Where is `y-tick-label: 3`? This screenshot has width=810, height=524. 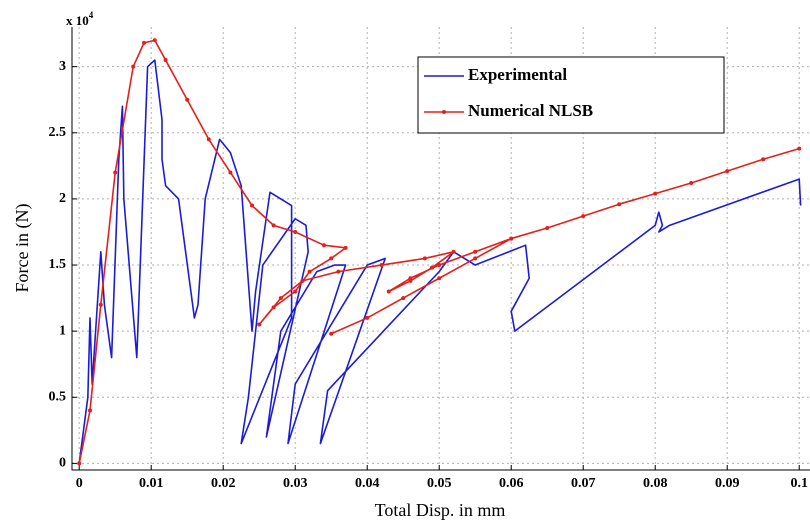 y-tick-label: 3 is located at coordinates (62, 66).